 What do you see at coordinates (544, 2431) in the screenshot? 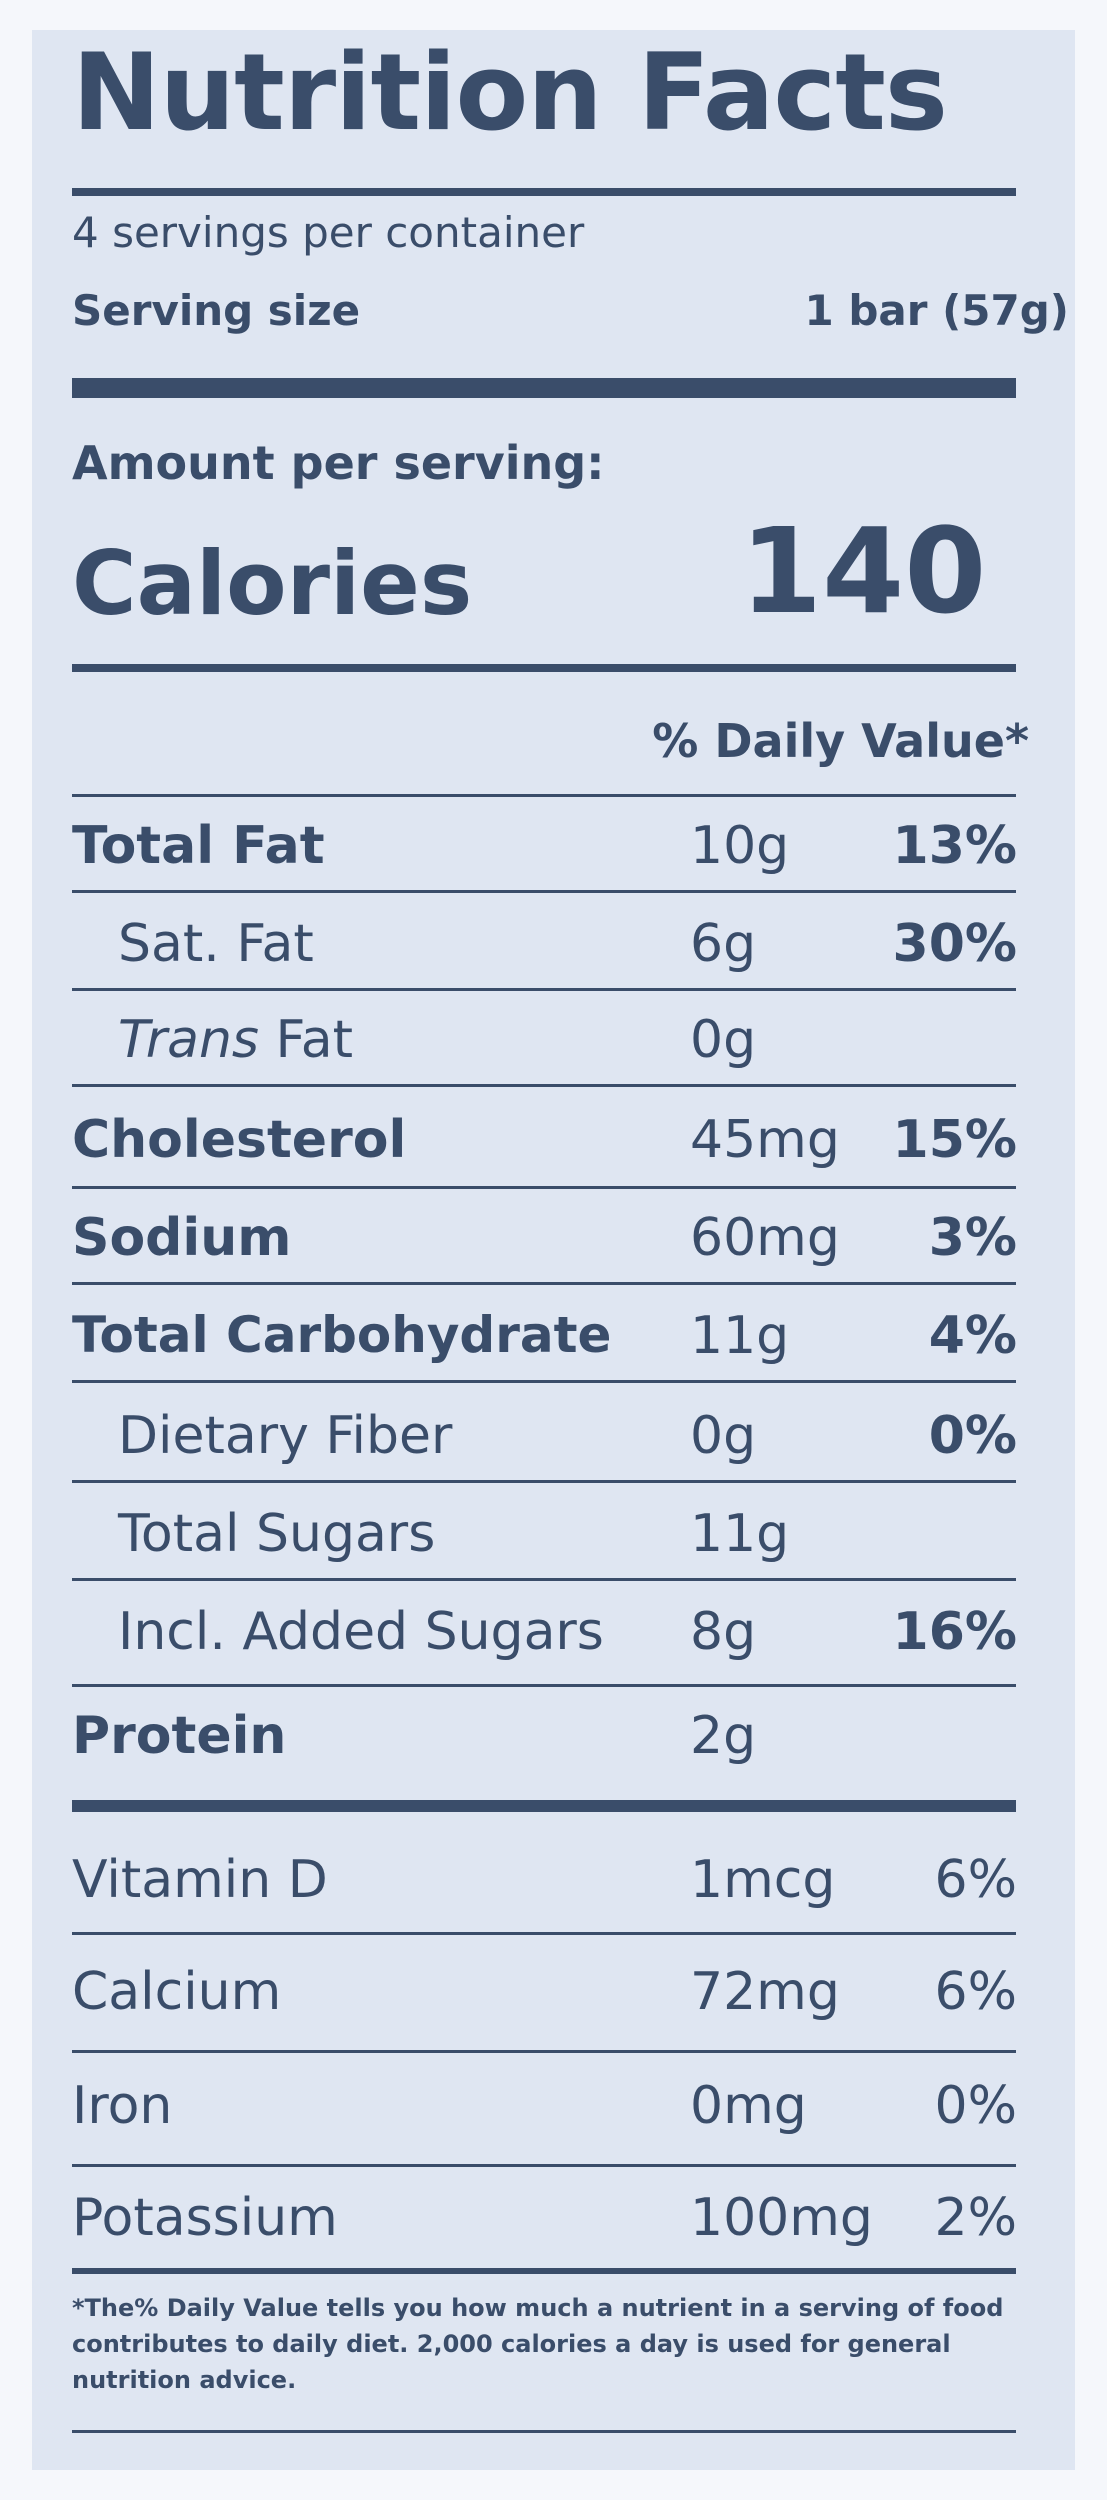
I see `bottom-rule` at bounding box center [544, 2431].